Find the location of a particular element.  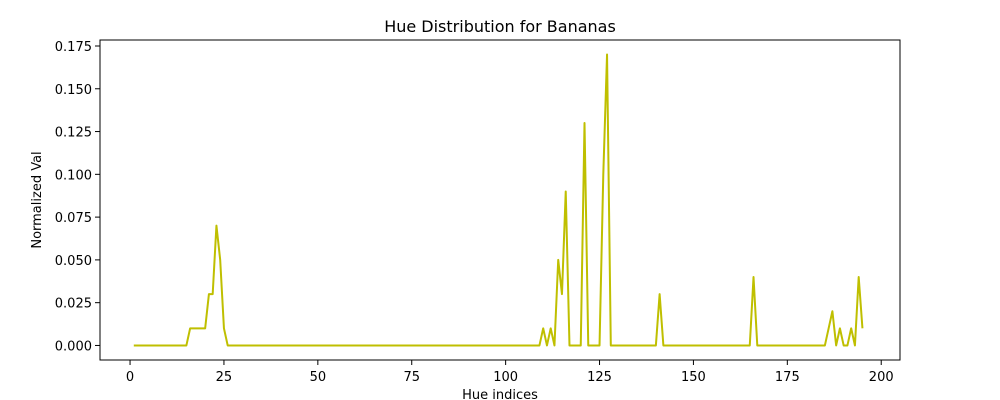

x-axis-label: Hue indices is located at coordinates (500, 394).